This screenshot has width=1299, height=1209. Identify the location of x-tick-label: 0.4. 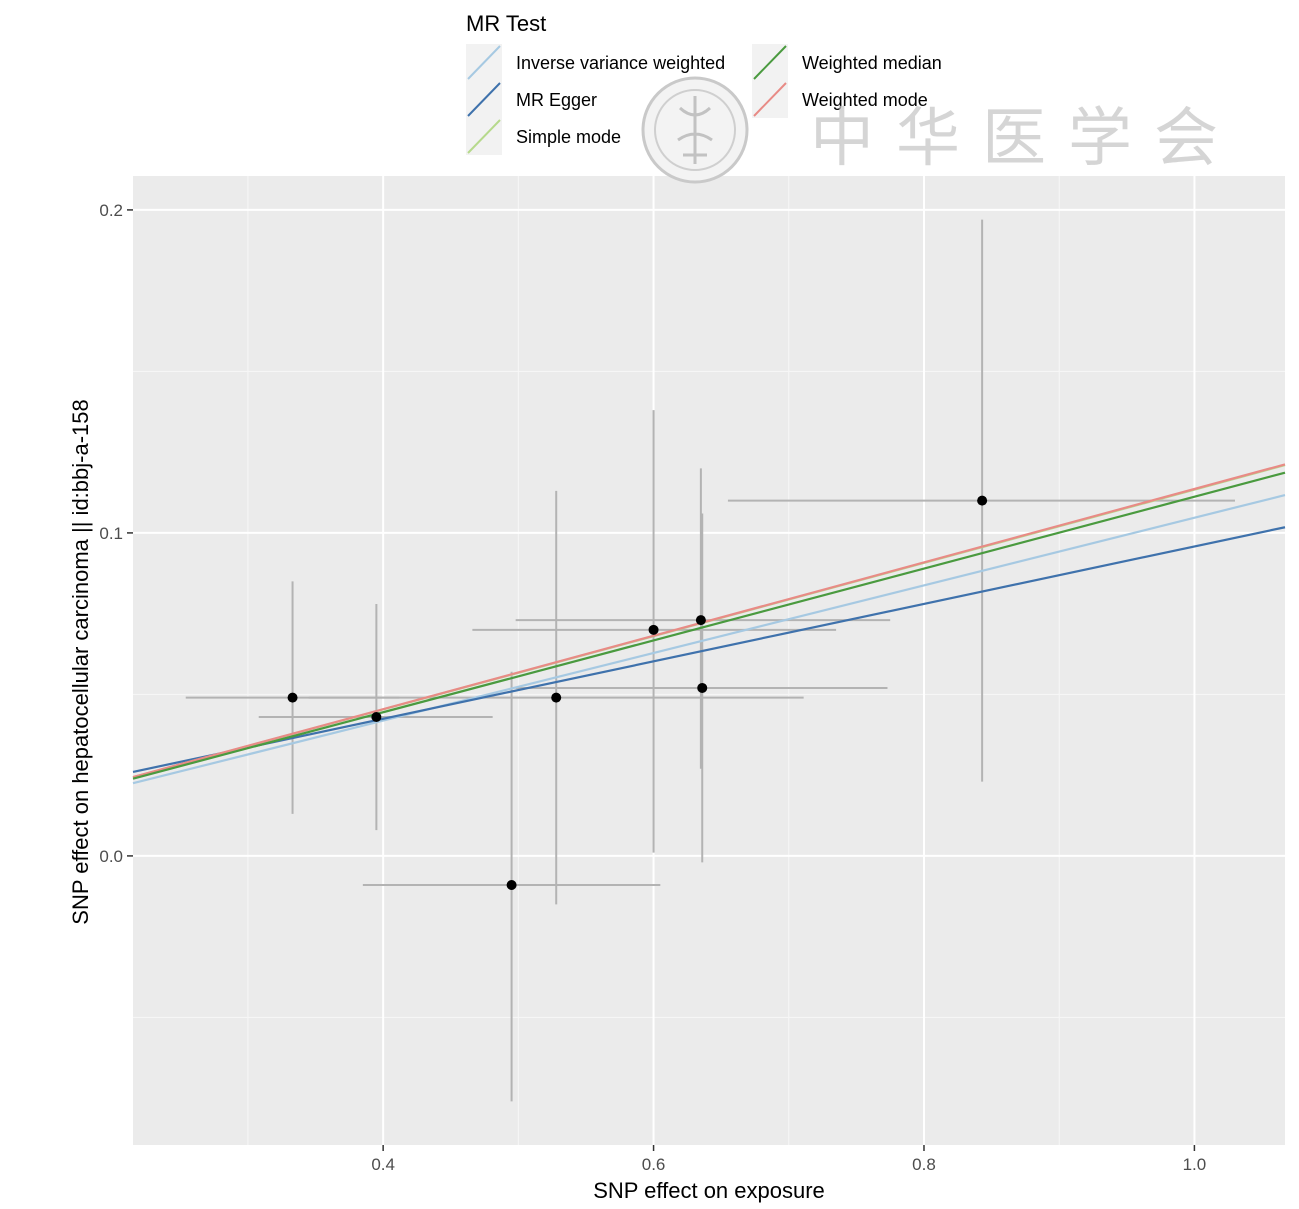
(383, 1164).